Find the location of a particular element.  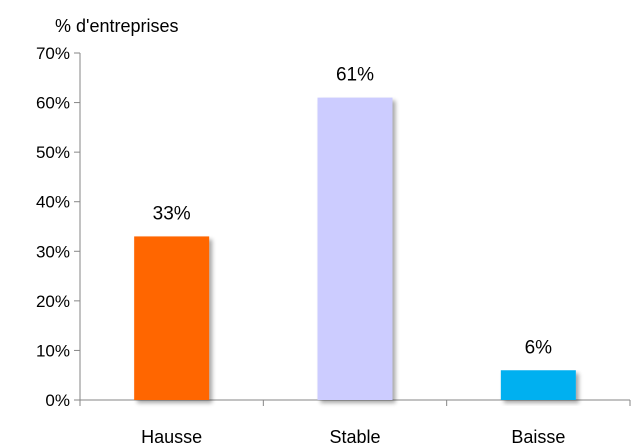

y-tick-label: 30% is located at coordinates (53, 251).